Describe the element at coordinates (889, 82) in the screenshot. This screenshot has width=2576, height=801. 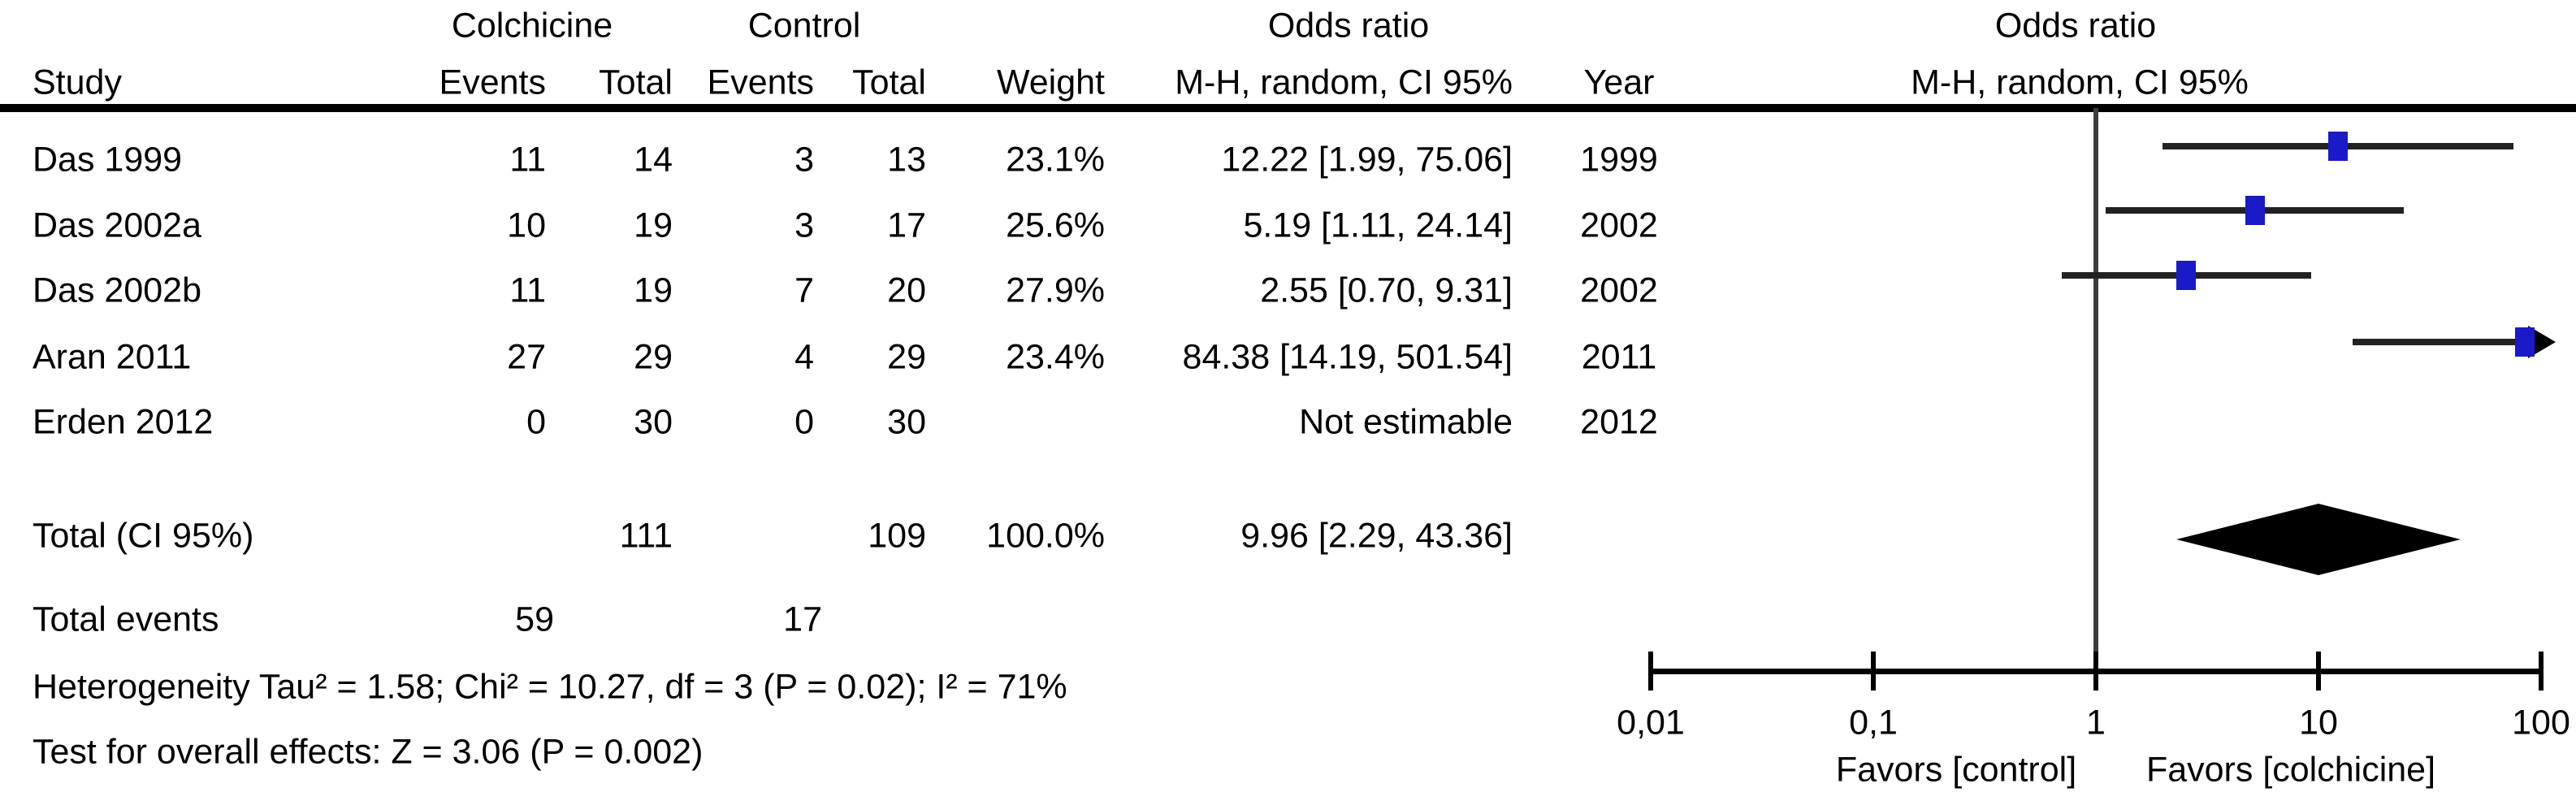
I see `col-header-total-control: Total` at that location.